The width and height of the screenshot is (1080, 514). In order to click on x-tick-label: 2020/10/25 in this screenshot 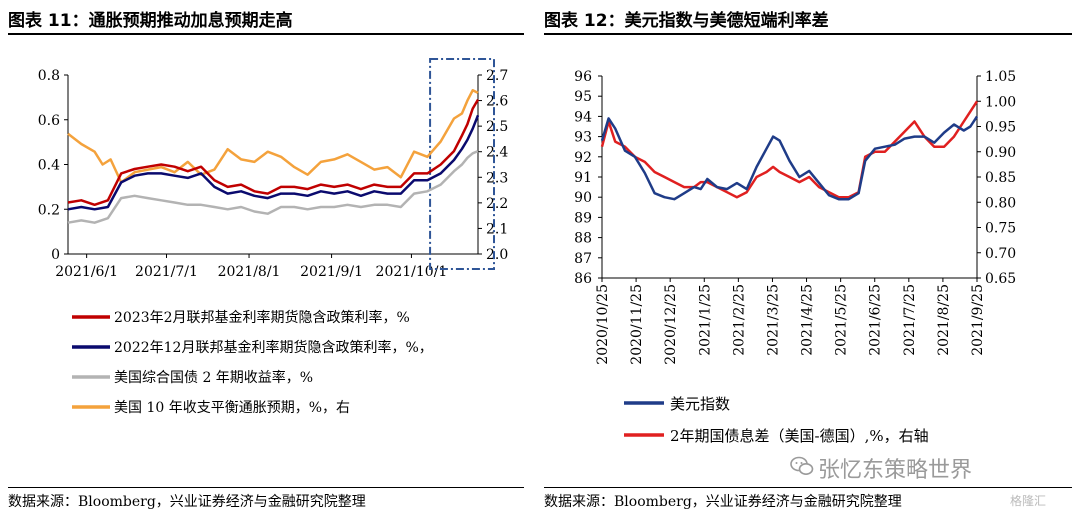, I will do `click(603, 324)`.